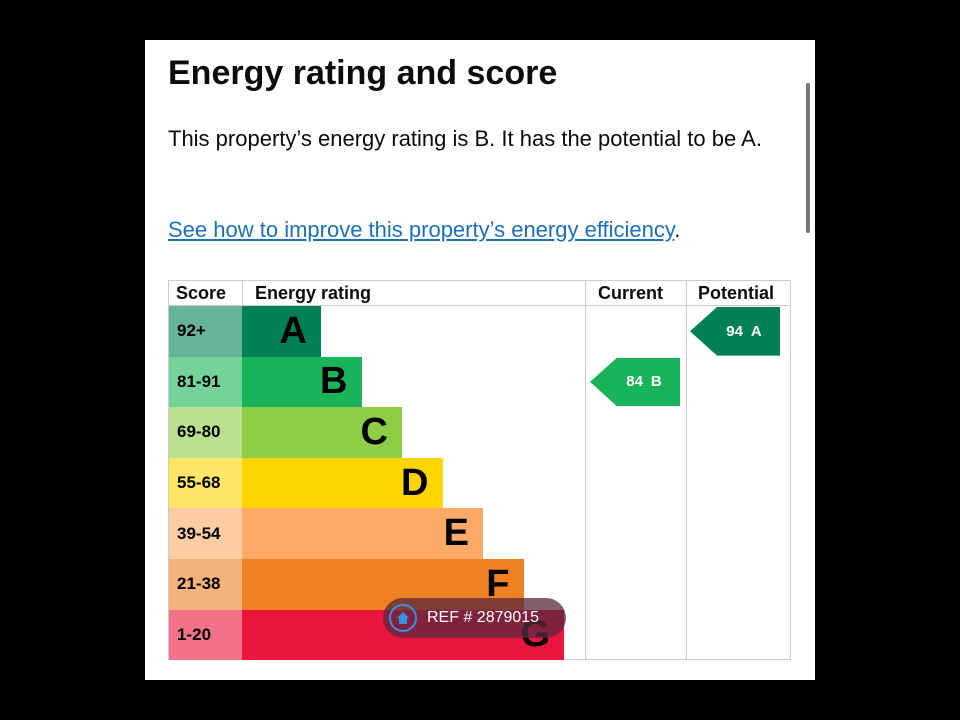 The height and width of the screenshot is (720, 960). What do you see at coordinates (199, 483) in the screenshot?
I see `score-range: 55-68` at bounding box center [199, 483].